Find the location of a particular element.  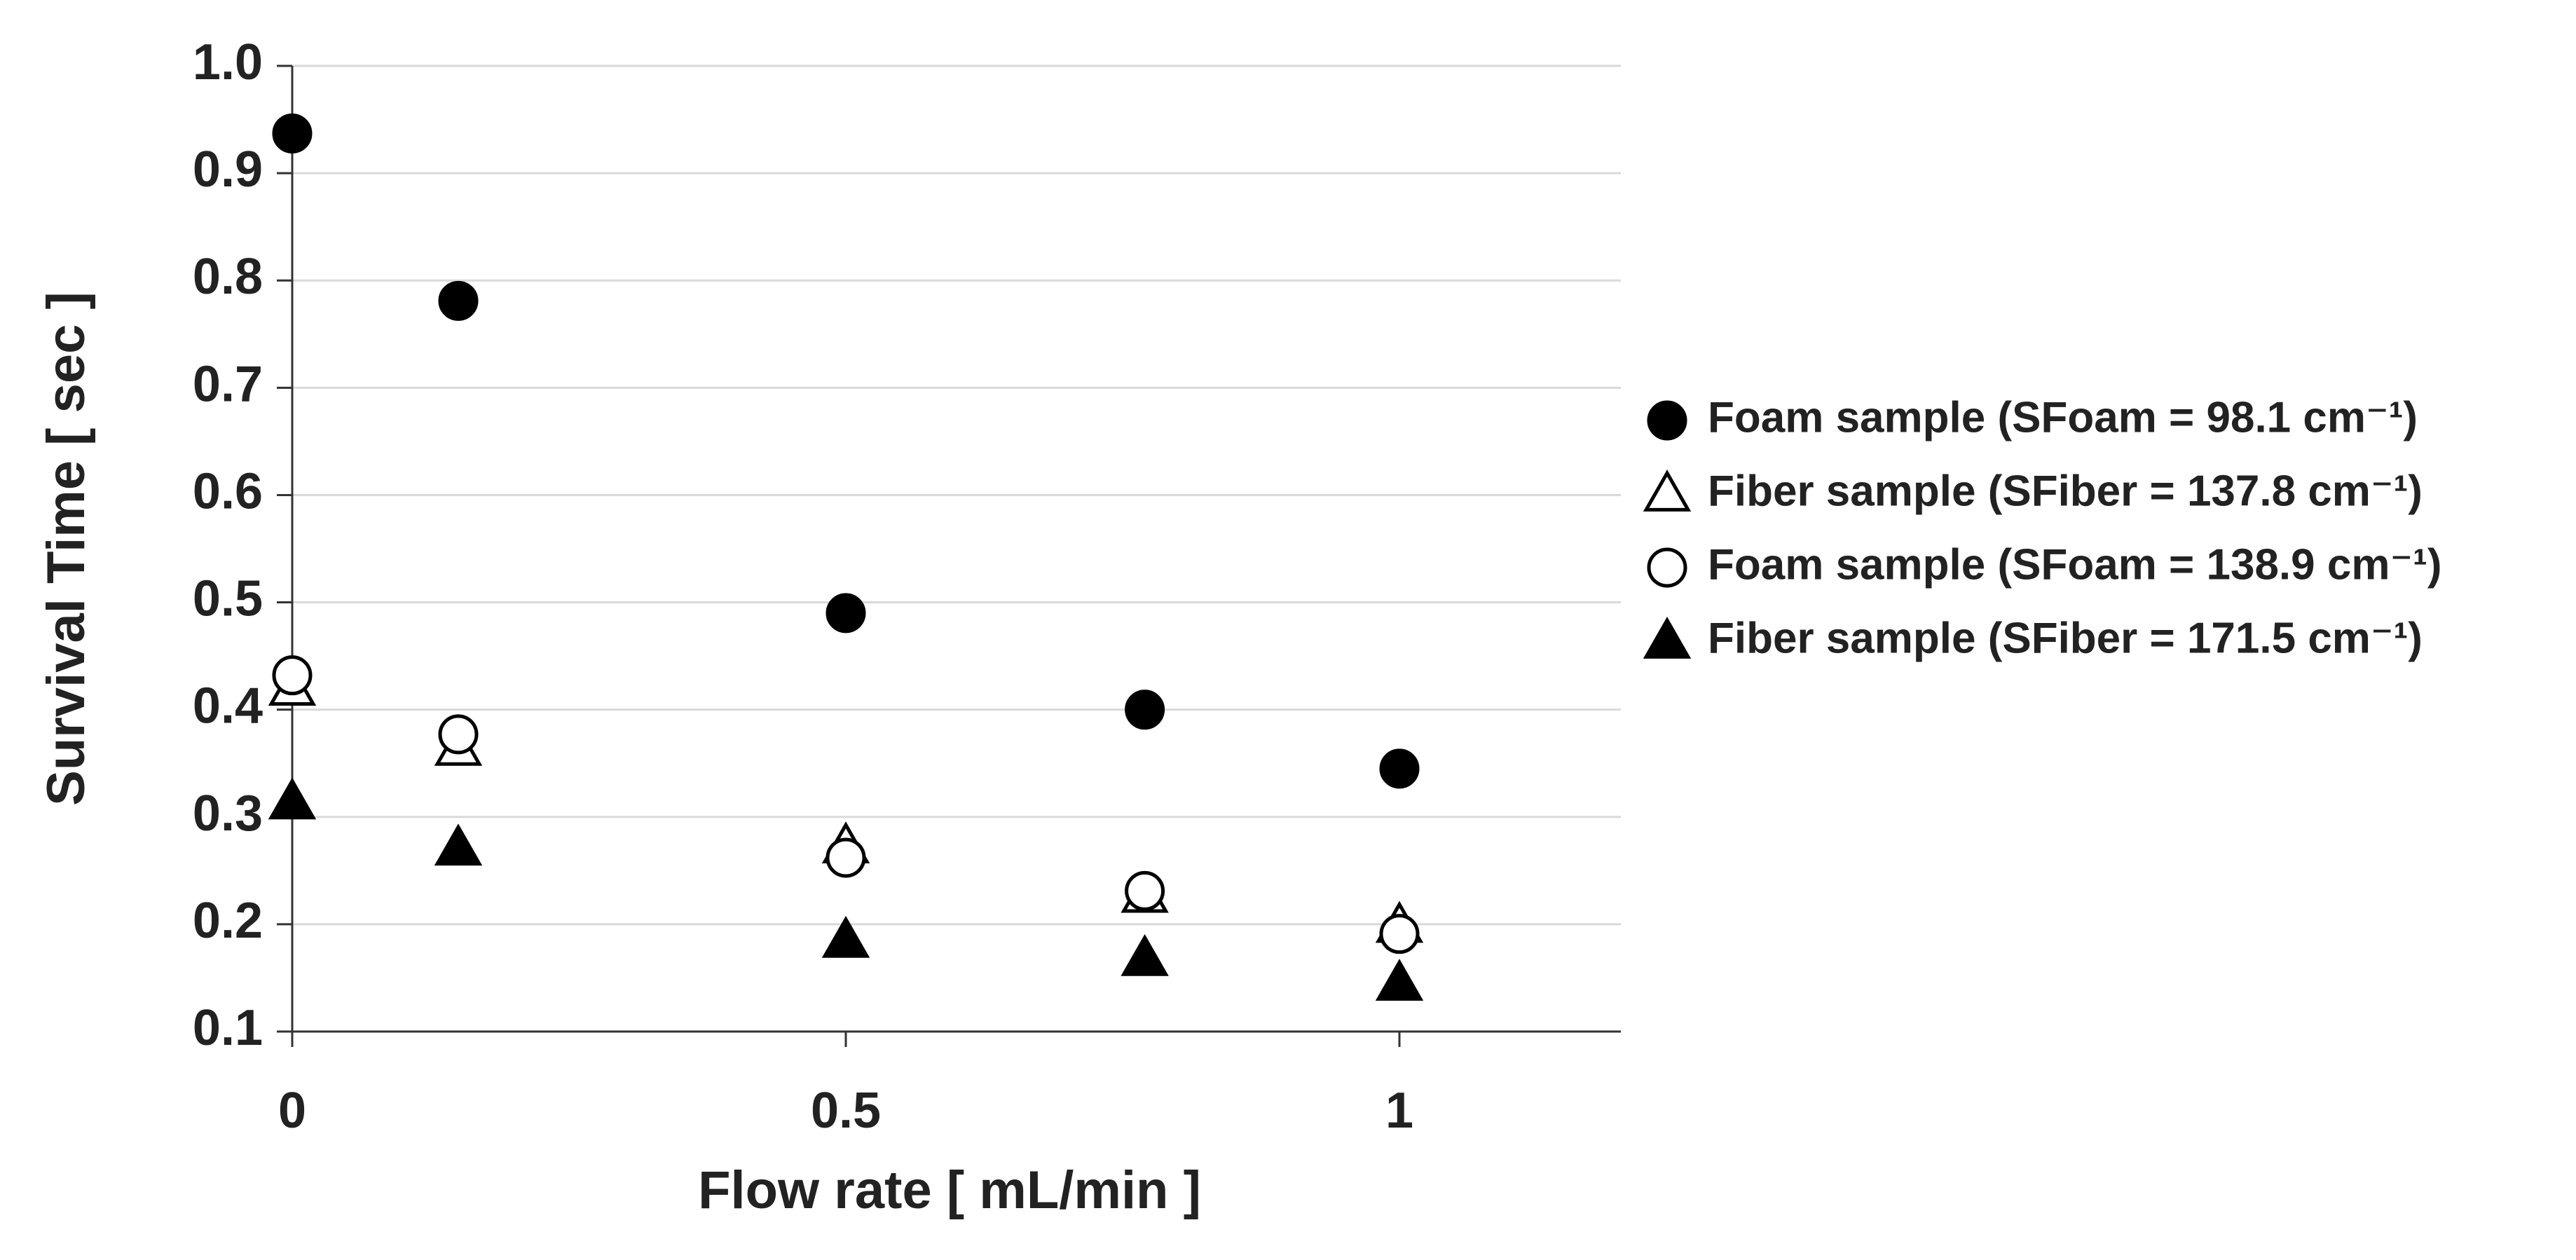

y-tick-label: 0.9 is located at coordinates (228, 170).